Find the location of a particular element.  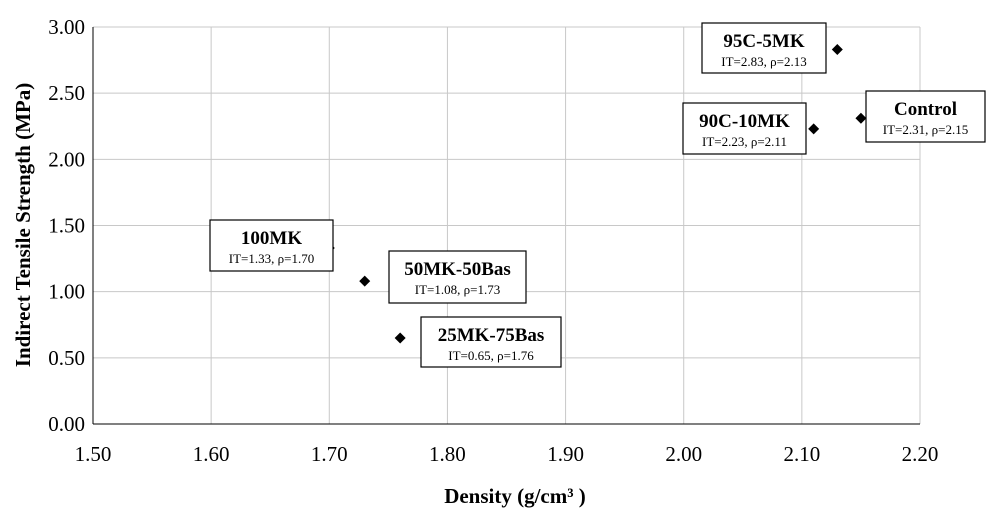

annotation-box: 50MK-50Bas IT=1.08, ρ=1.73 is located at coordinates (457, 277).